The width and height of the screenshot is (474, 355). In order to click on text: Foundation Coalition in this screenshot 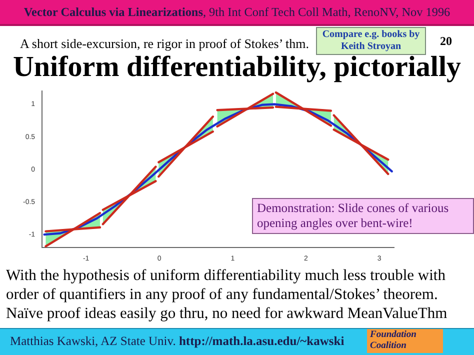, I will do `click(405, 341)`.